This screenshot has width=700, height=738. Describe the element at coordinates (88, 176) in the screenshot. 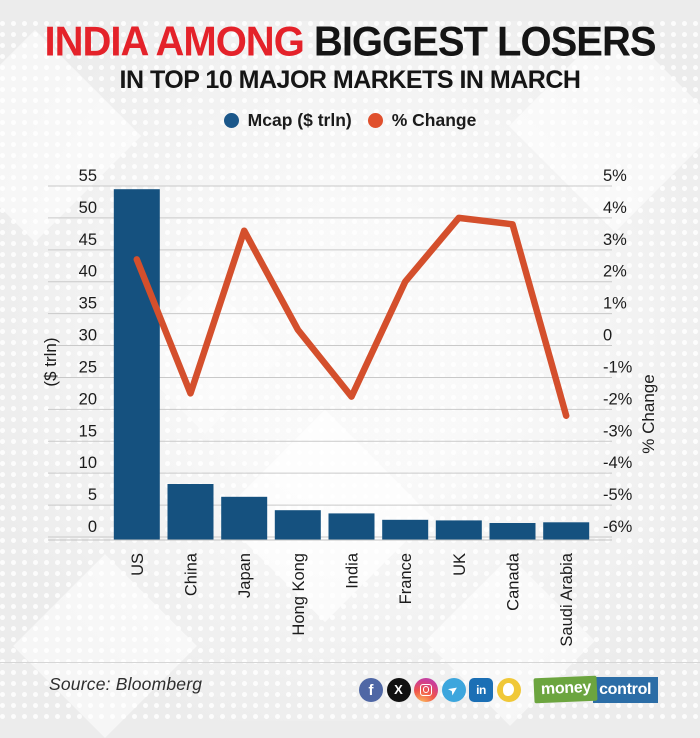

I see `left-axis-tick: 55` at that location.